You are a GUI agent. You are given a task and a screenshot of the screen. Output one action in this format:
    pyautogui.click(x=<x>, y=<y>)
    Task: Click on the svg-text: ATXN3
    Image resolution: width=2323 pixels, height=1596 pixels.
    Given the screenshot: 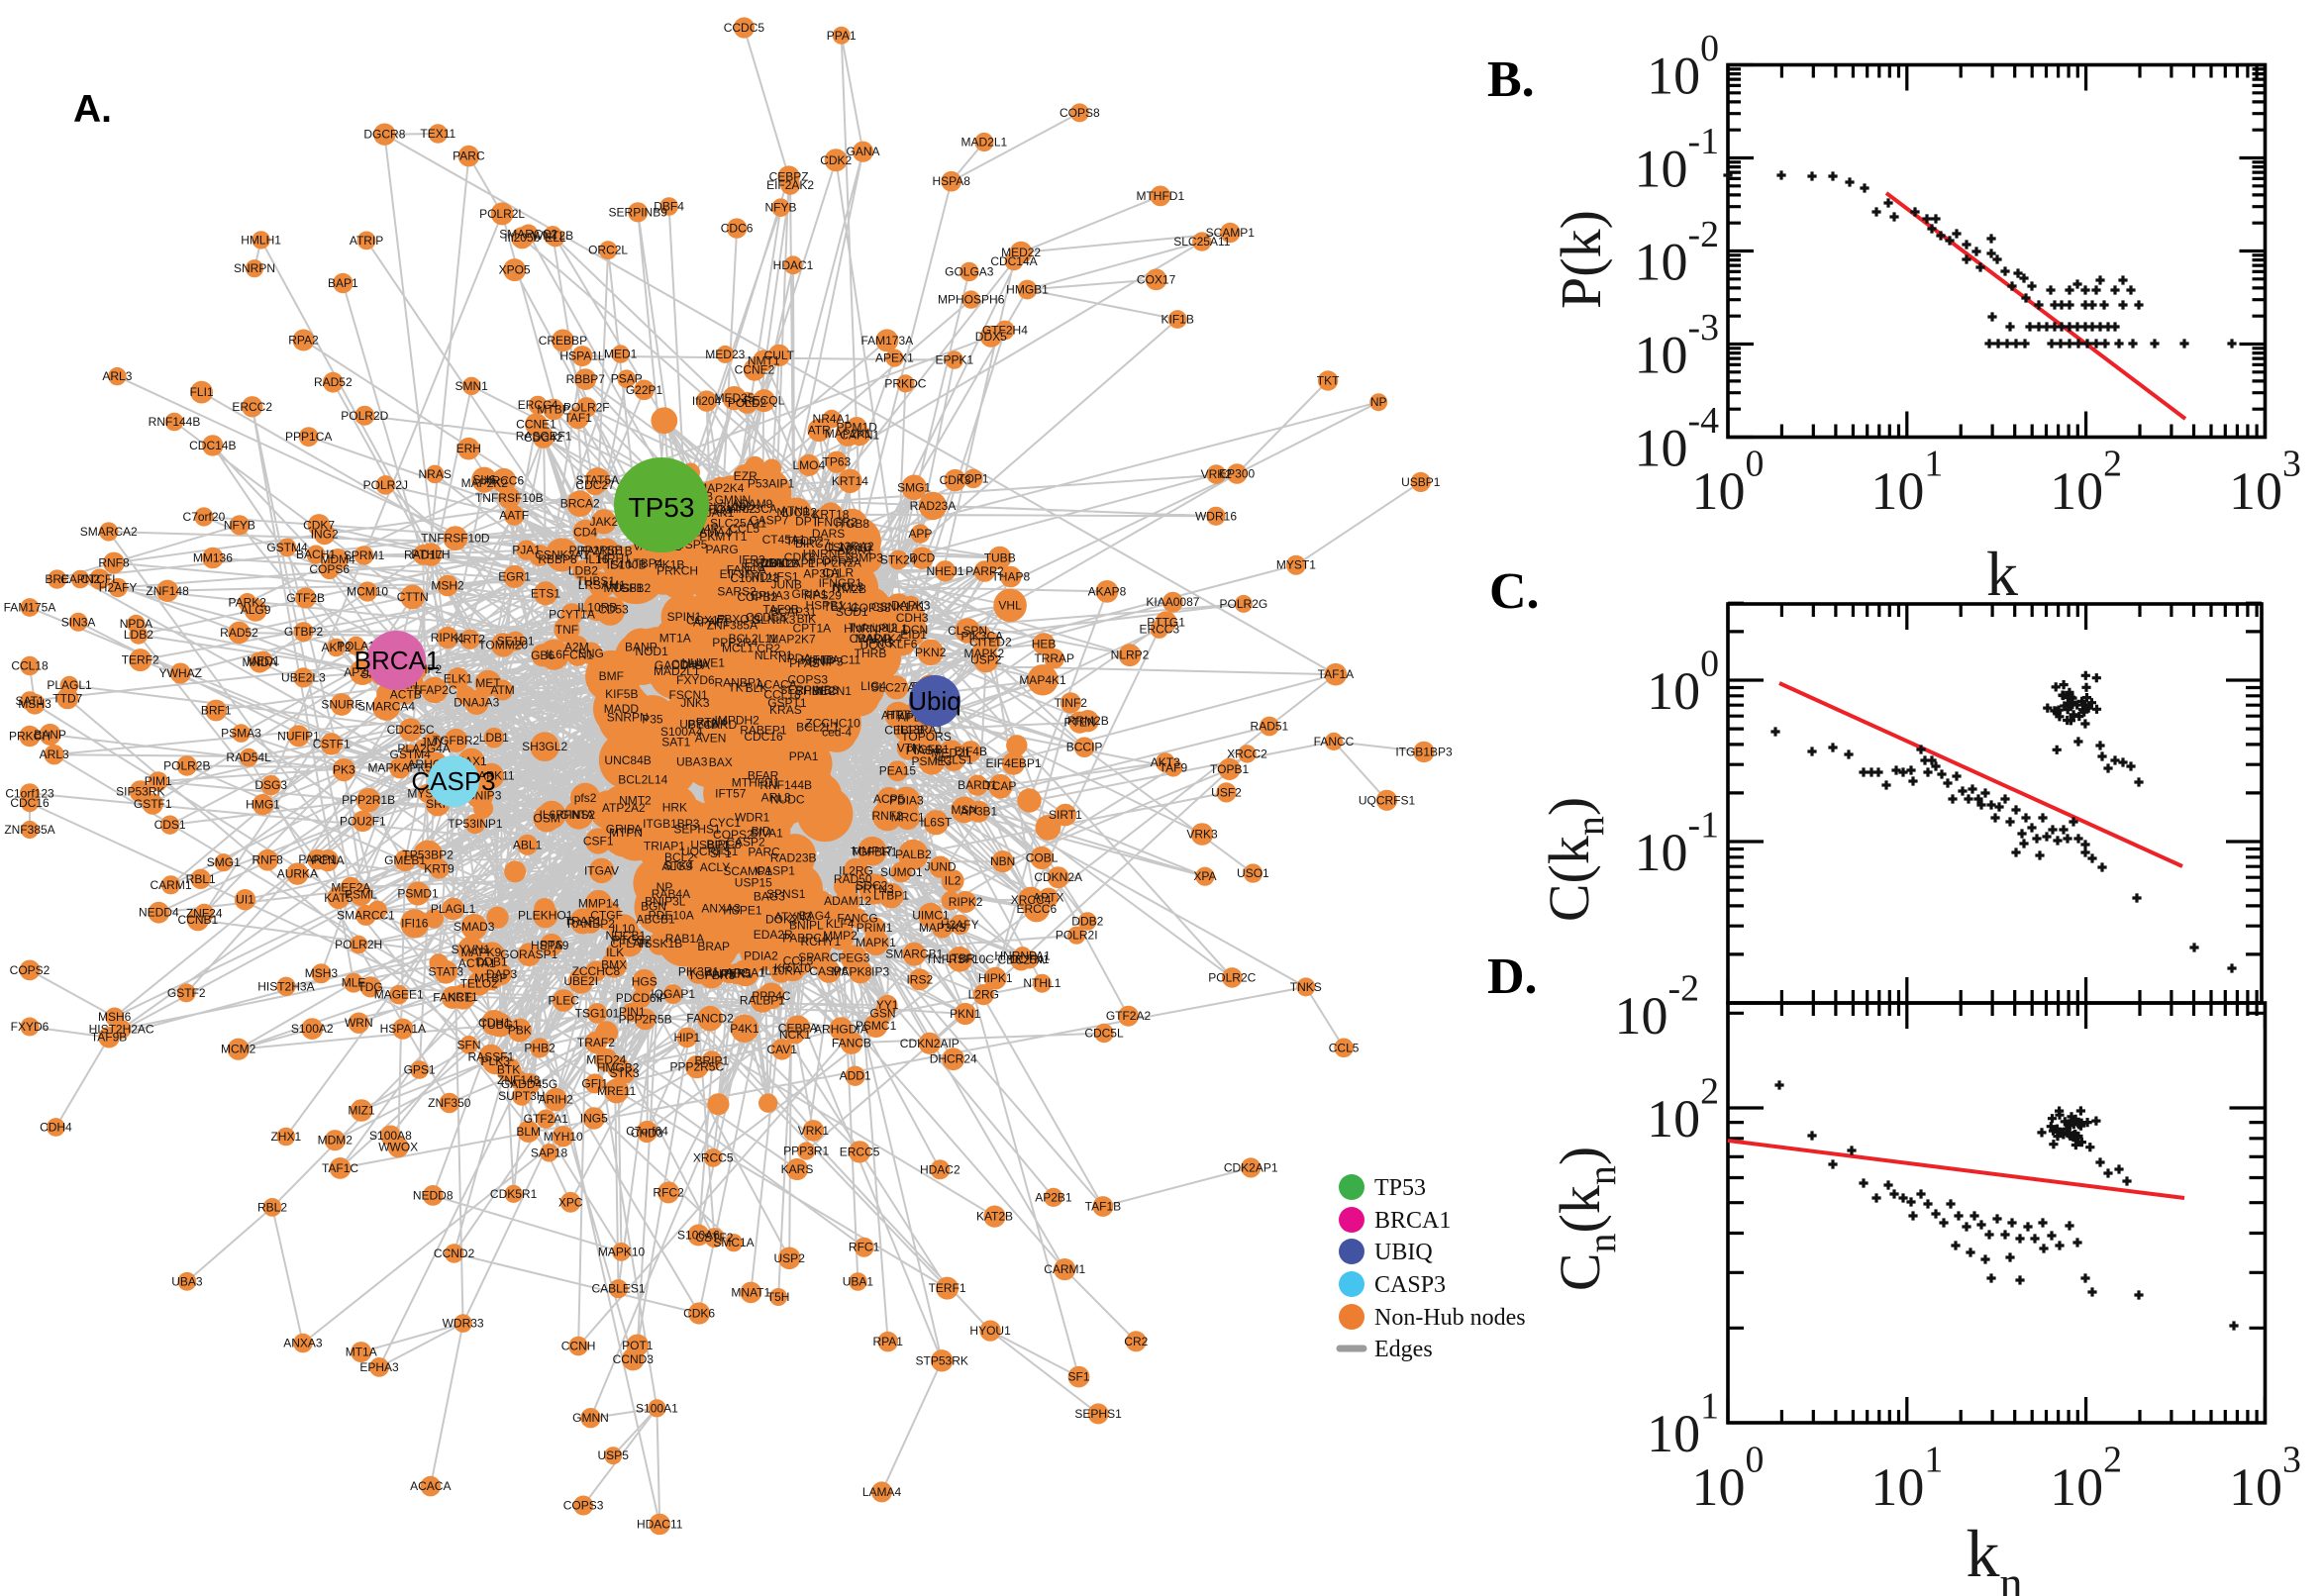 What is the action you would take?
    pyautogui.click(x=793, y=917)
    